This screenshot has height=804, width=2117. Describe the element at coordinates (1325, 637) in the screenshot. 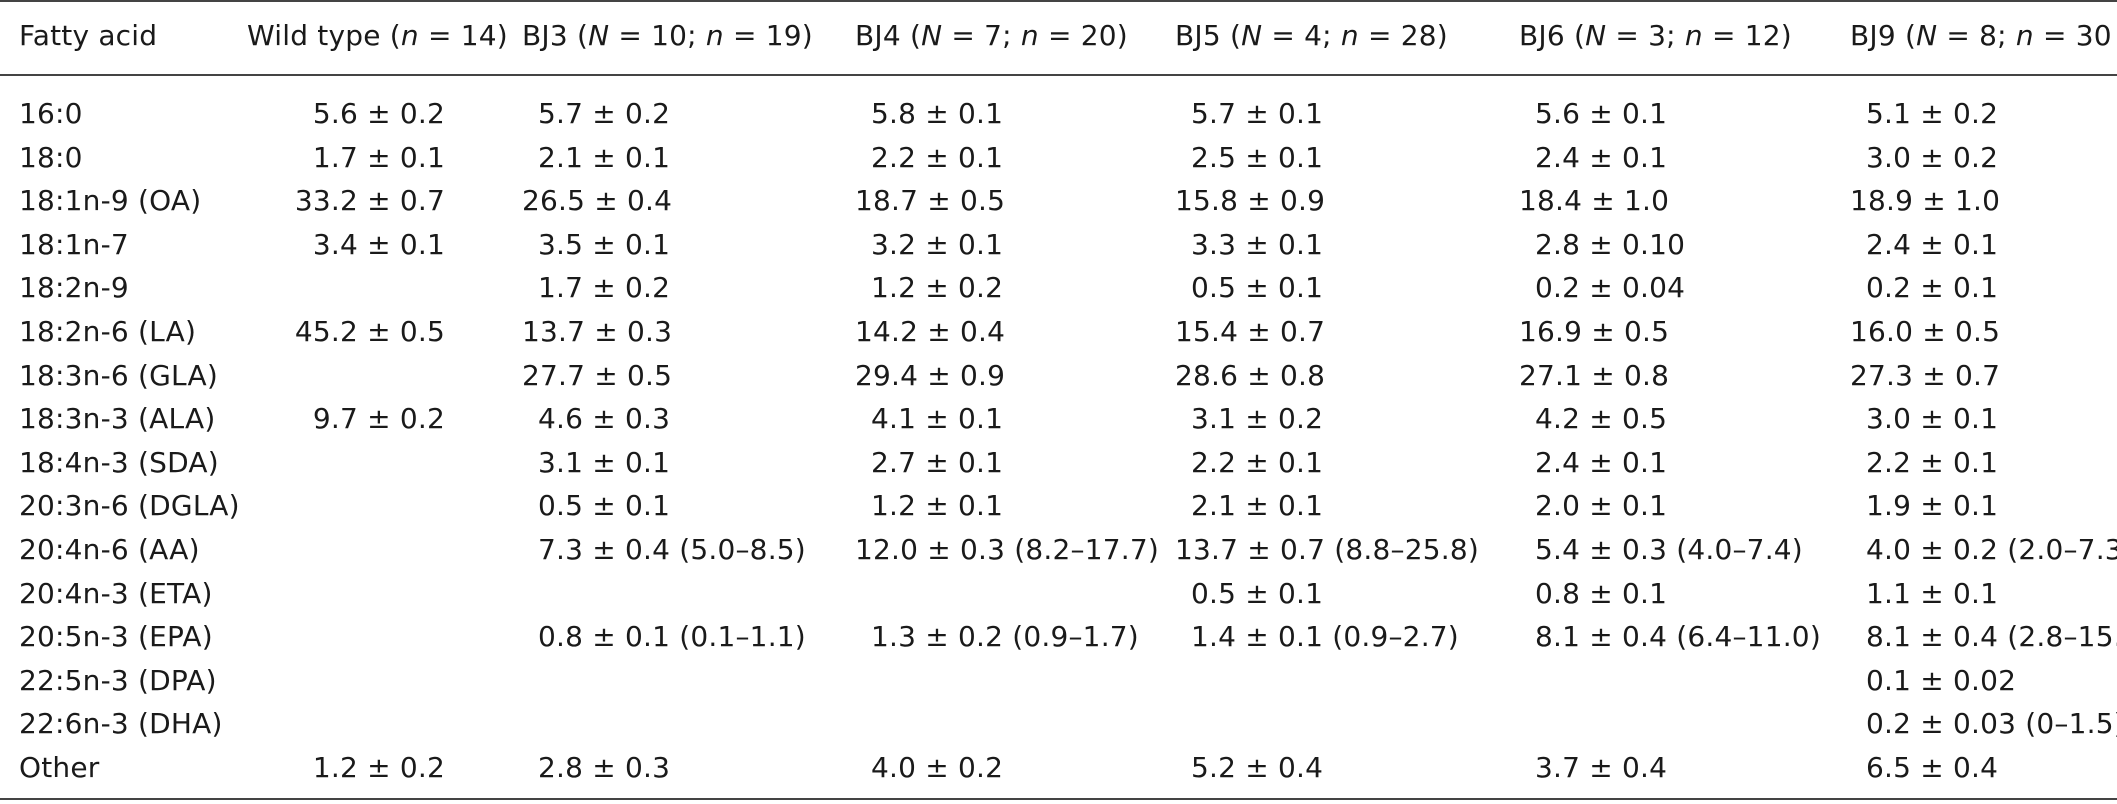

I see `table-cell: 1.4 ± 0.1 (0.9–2.7)` at that location.